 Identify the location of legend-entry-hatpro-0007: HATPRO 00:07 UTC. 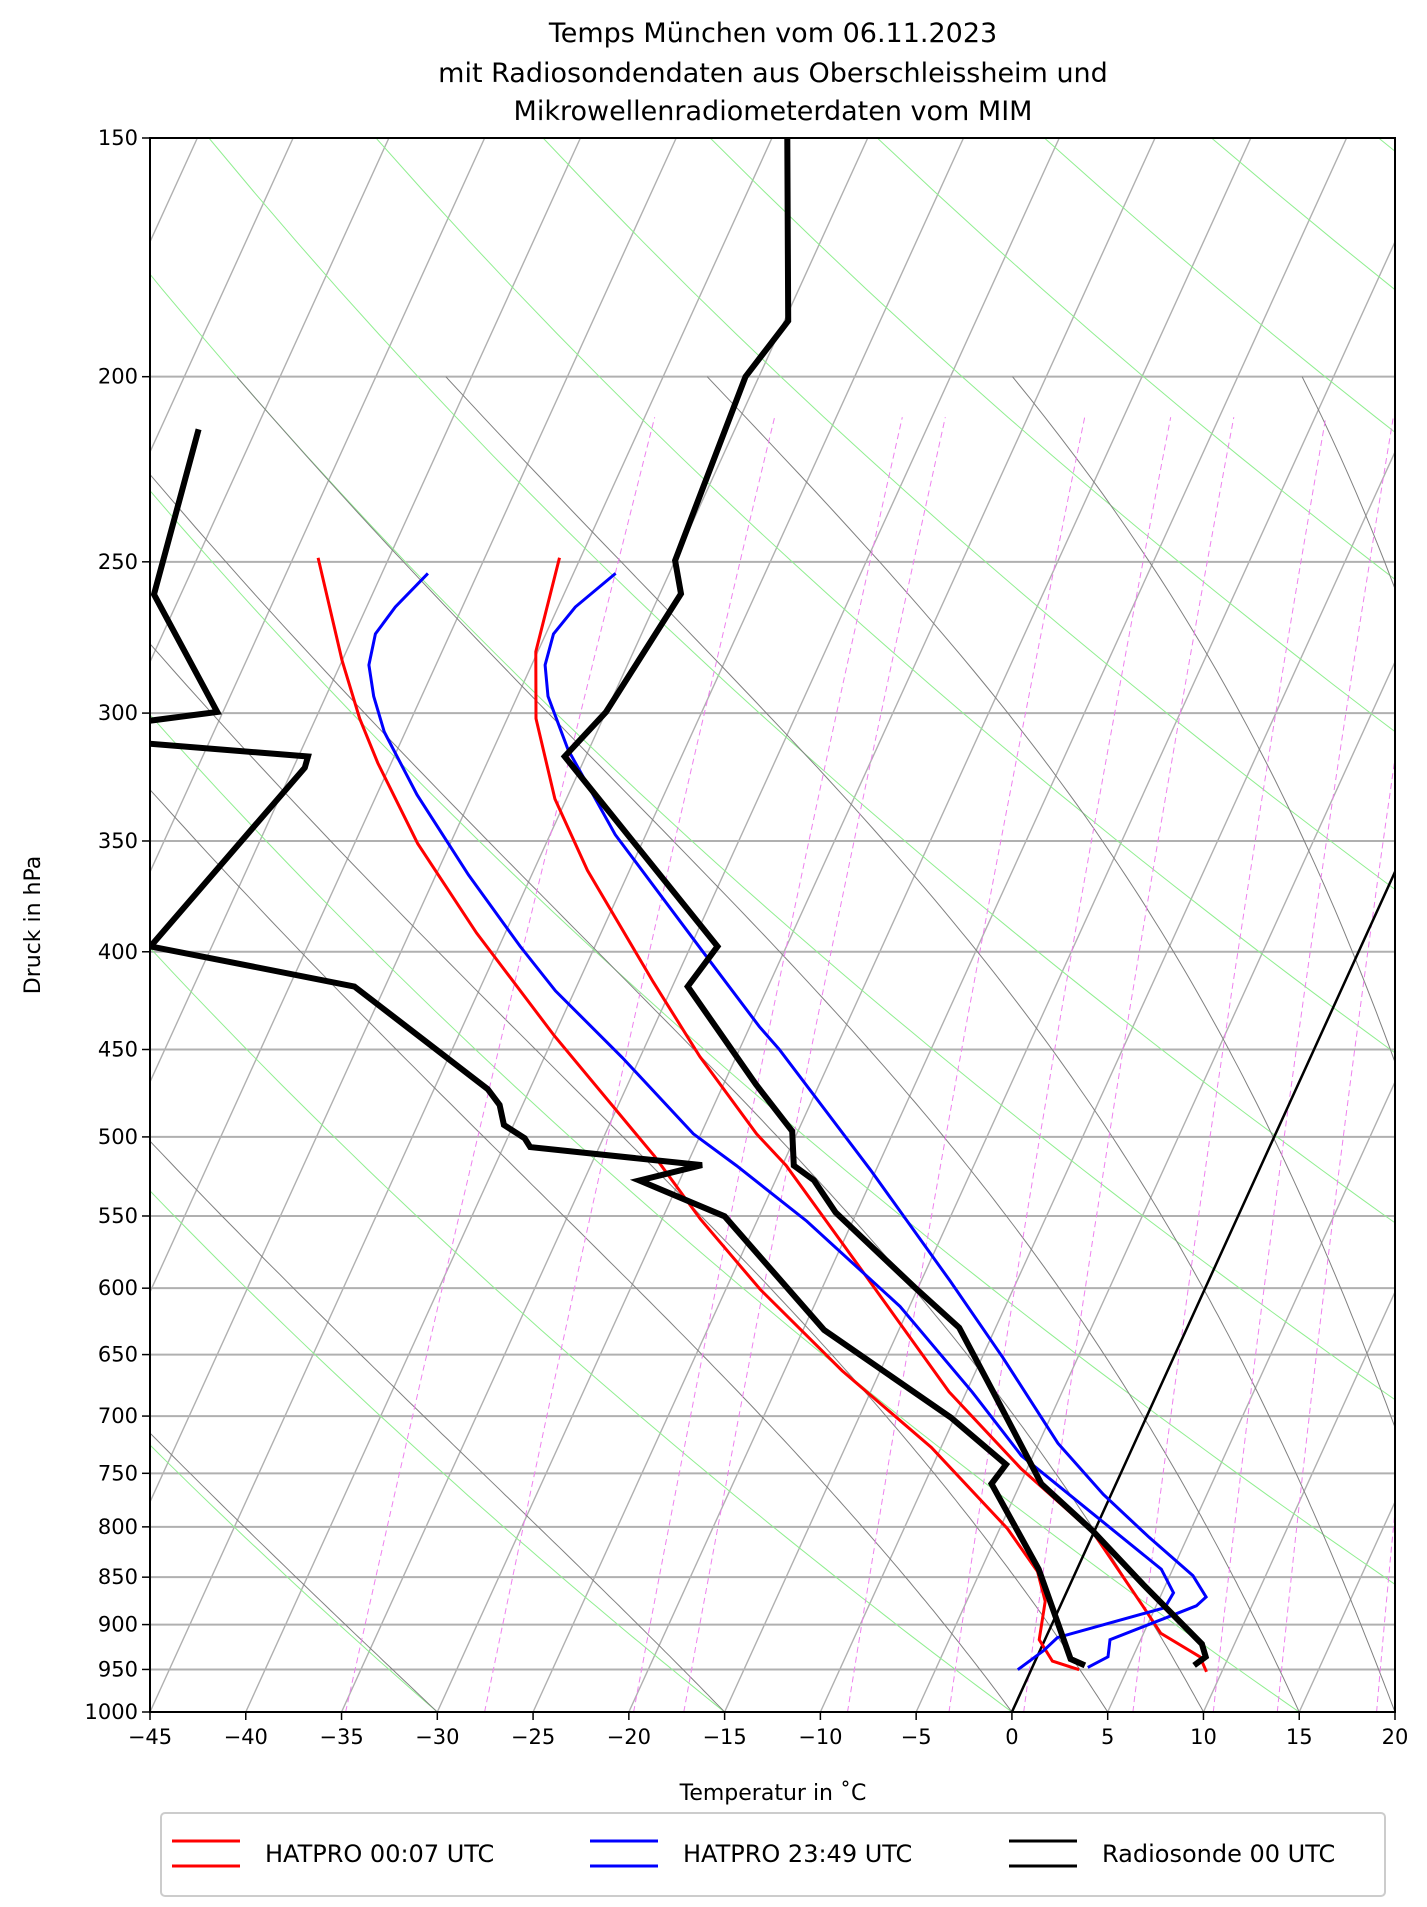
(333, 1853).